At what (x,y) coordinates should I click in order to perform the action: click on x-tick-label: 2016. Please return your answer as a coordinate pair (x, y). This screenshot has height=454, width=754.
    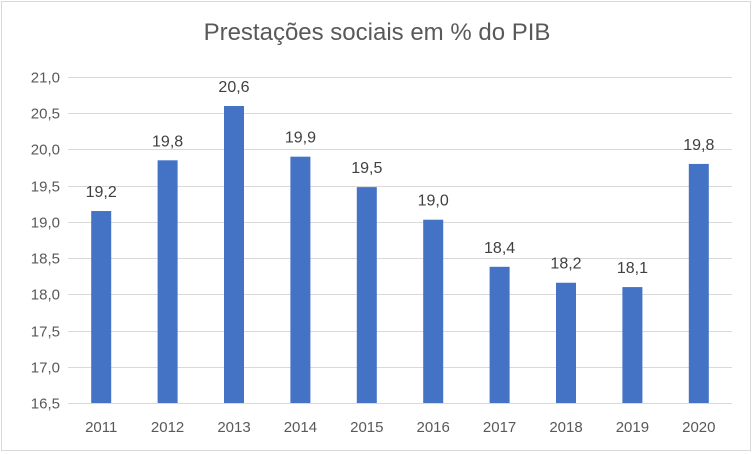
    Looking at the image, I should click on (433, 427).